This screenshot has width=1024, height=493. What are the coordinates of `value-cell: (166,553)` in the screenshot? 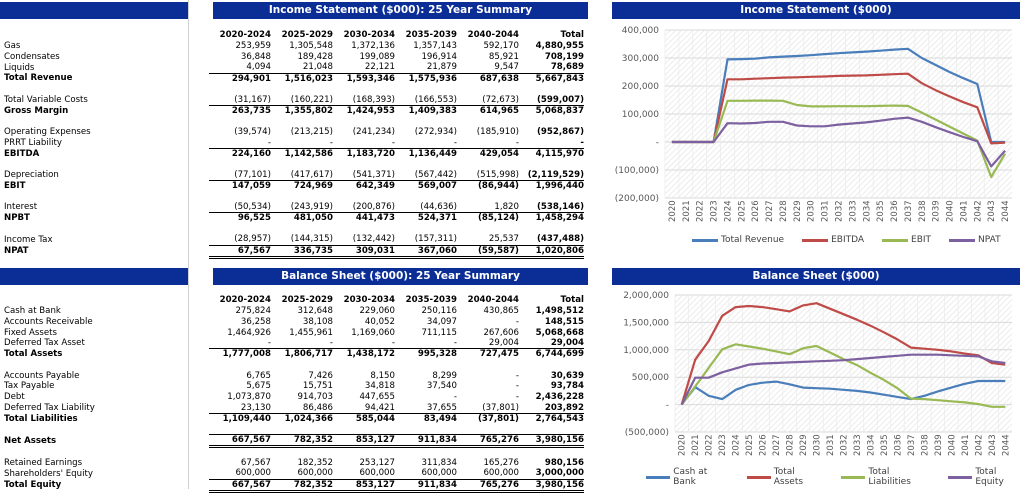 It's located at (435, 99).